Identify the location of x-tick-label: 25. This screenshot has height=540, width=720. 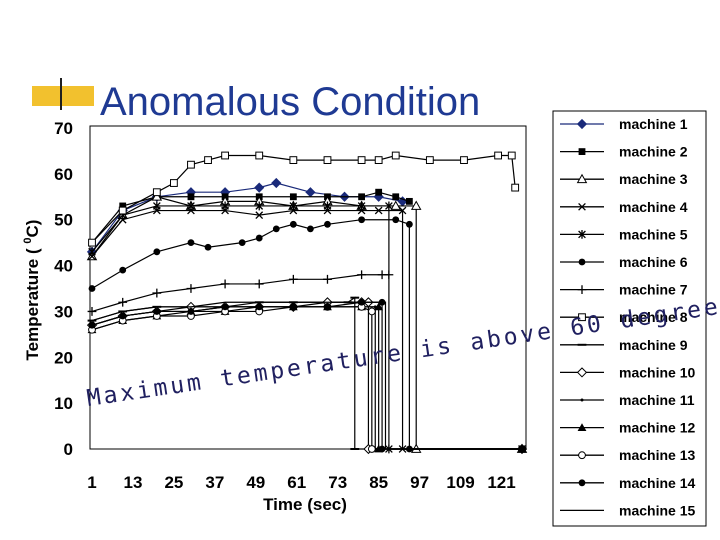
(173, 482).